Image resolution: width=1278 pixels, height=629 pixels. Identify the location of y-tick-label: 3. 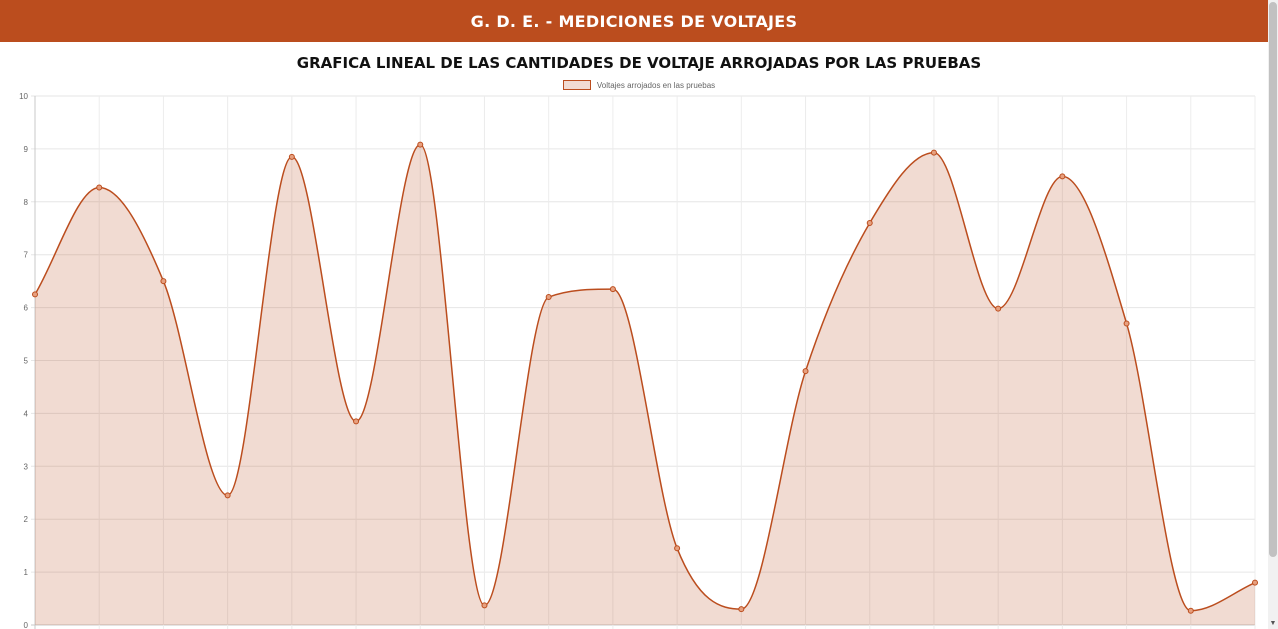
(26, 466).